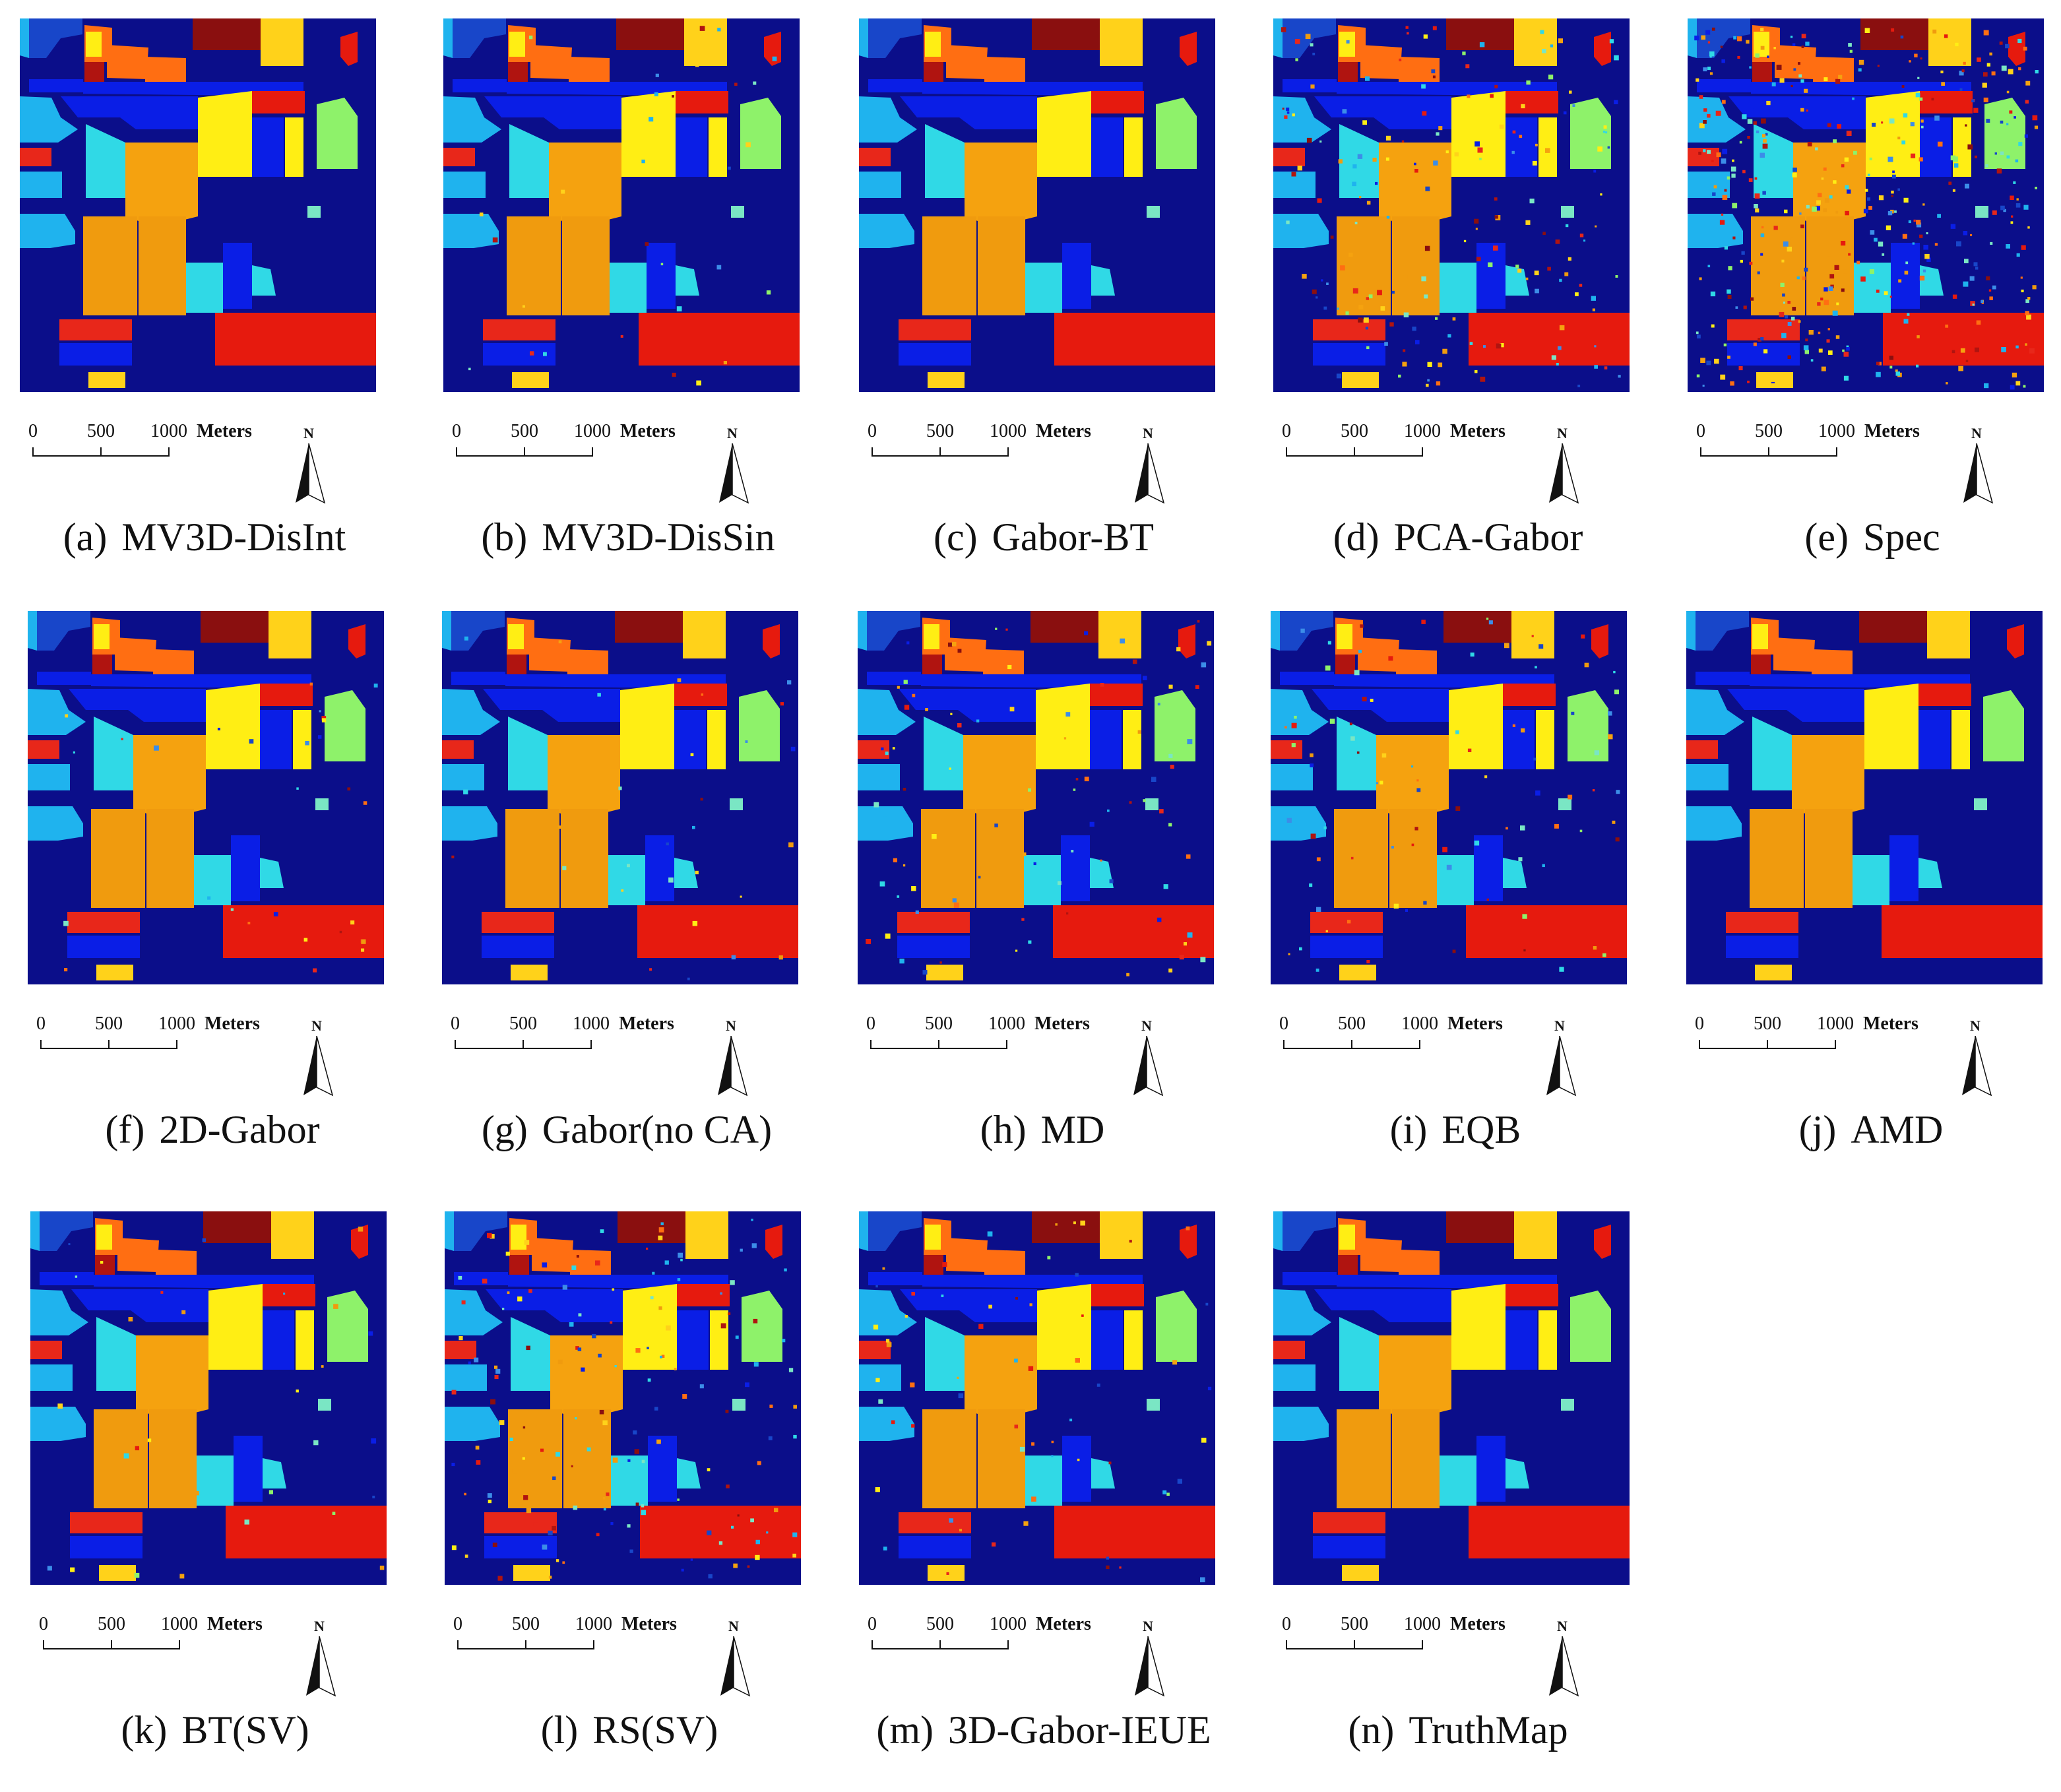 This screenshot has width=2061, height=1792. I want to click on field-buildings, so click(2004, 133).